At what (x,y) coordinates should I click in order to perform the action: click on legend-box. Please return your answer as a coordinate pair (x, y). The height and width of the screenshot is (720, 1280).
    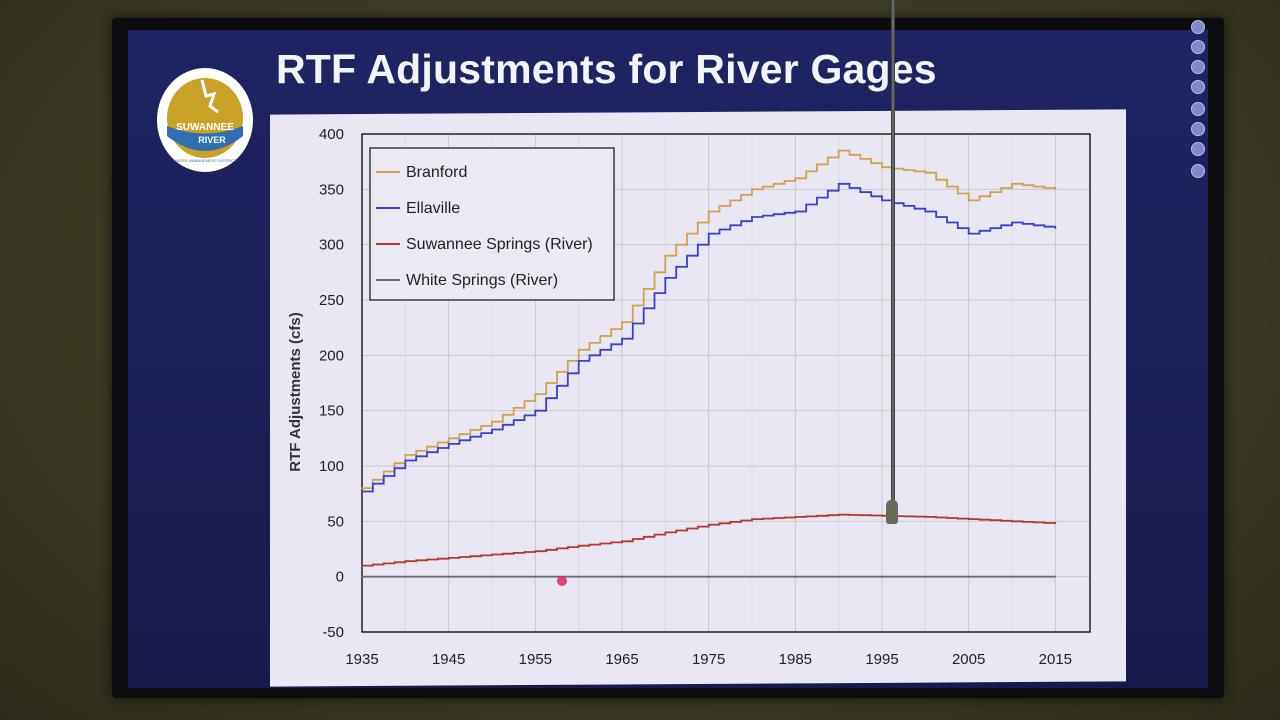
    Looking at the image, I should click on (492, 224).